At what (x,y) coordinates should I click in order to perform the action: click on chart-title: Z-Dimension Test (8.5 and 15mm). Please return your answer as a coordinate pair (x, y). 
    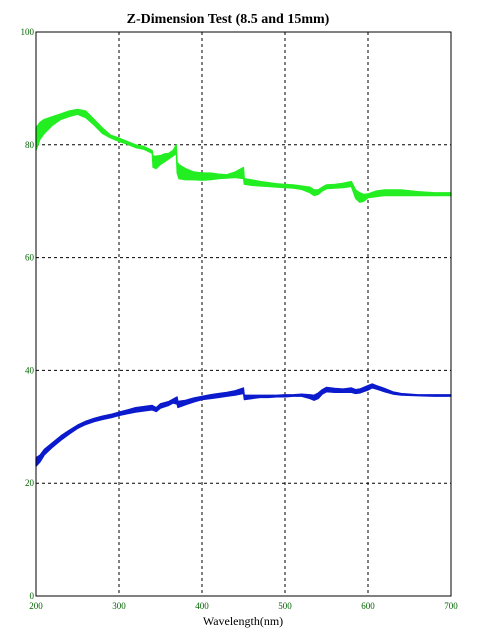
    Looking at the image, I should click on (228, 19).